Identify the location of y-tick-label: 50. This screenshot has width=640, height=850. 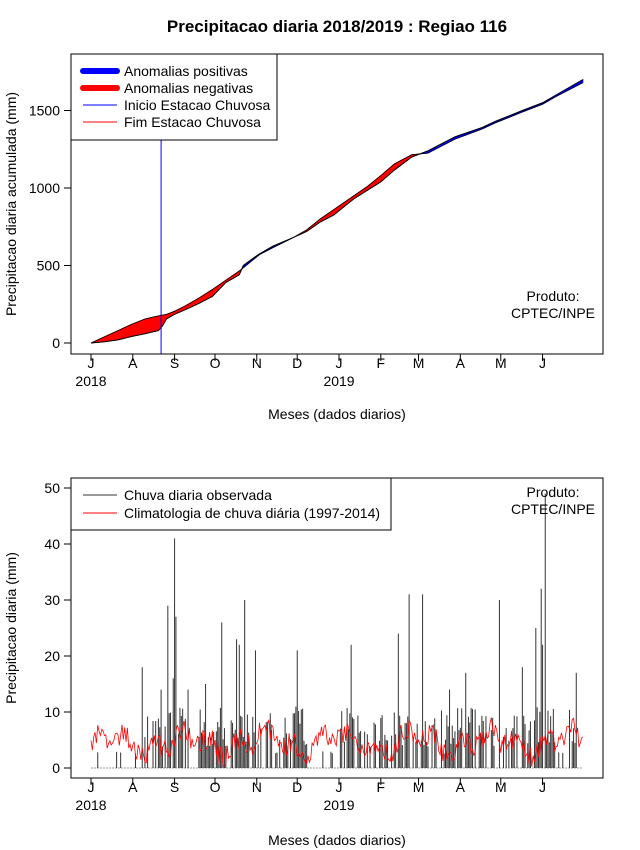
(52, 488).